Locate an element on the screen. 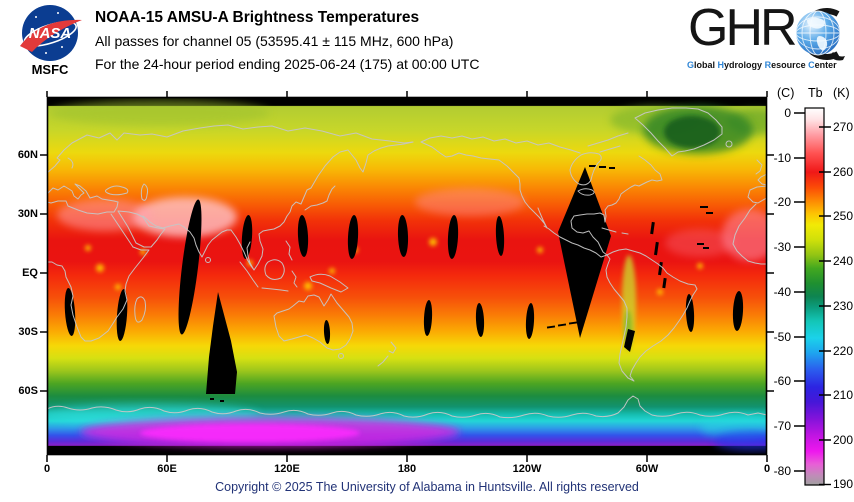 This screenshot has width=854, height=502. msfc-label: MSFC is located at coordinates (50, 69).